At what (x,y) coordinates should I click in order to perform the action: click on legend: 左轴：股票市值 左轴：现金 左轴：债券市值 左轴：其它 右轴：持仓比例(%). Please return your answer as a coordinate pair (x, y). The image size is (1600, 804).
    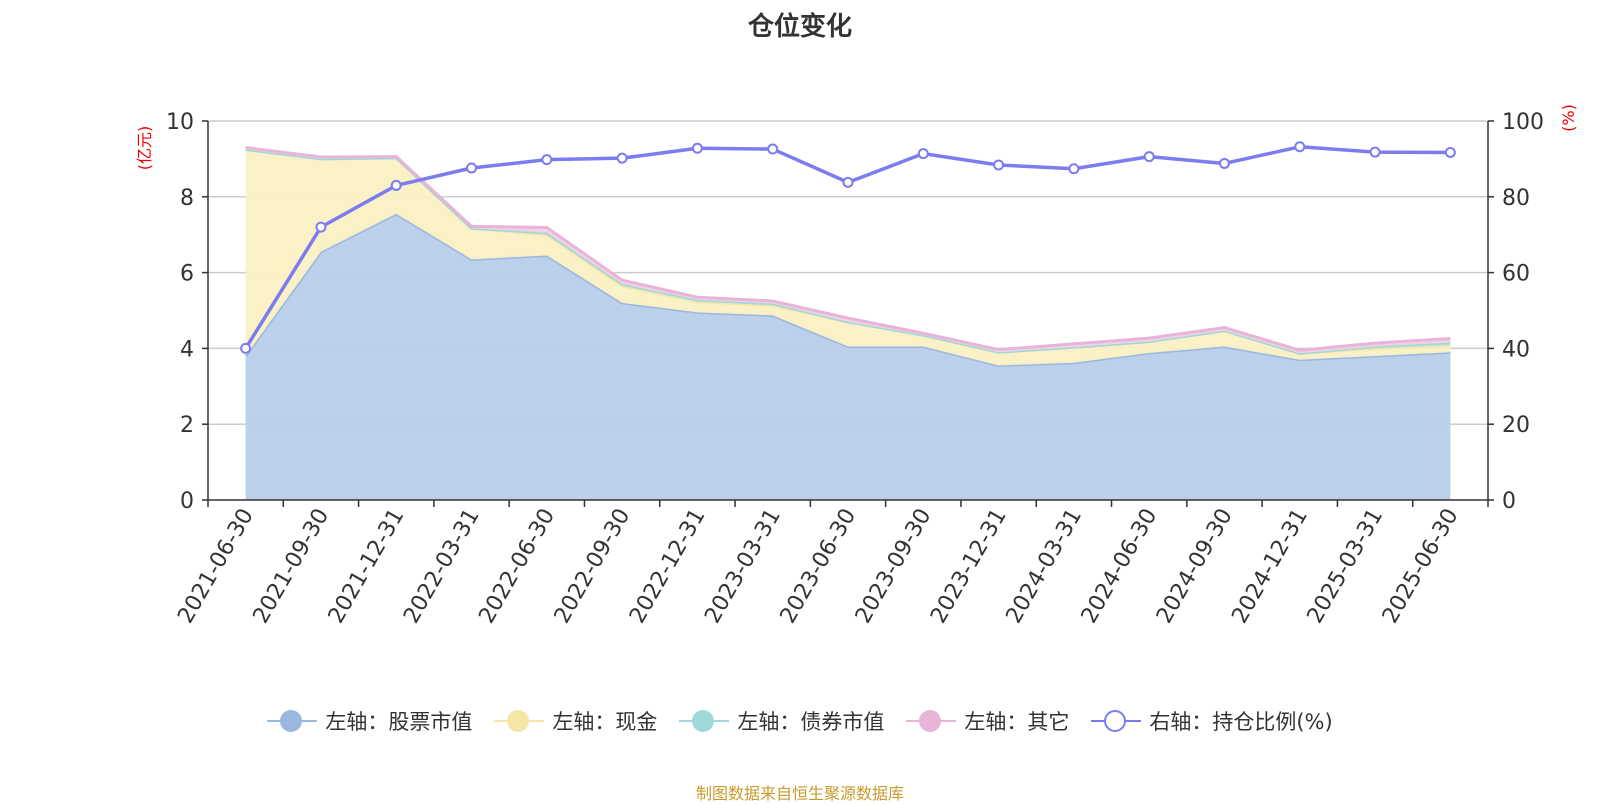
    Looking at the image, I should click on (800, 721).